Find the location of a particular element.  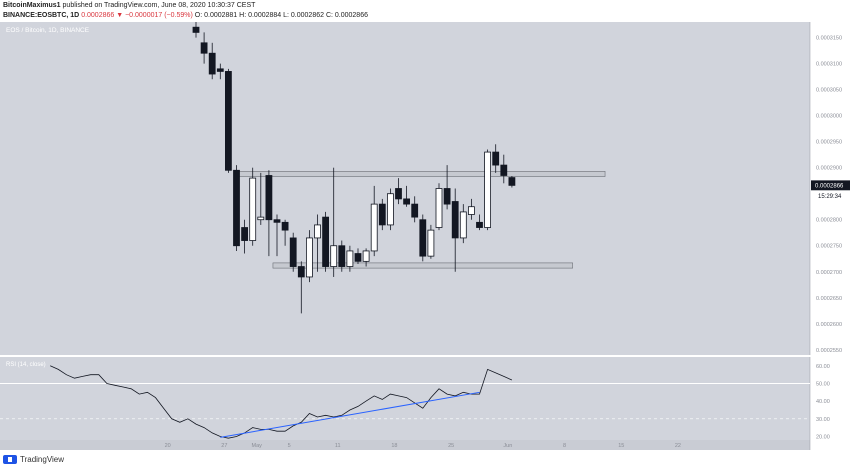

y-tick-label: 0.0002550 is located at coordinates (829, 351).